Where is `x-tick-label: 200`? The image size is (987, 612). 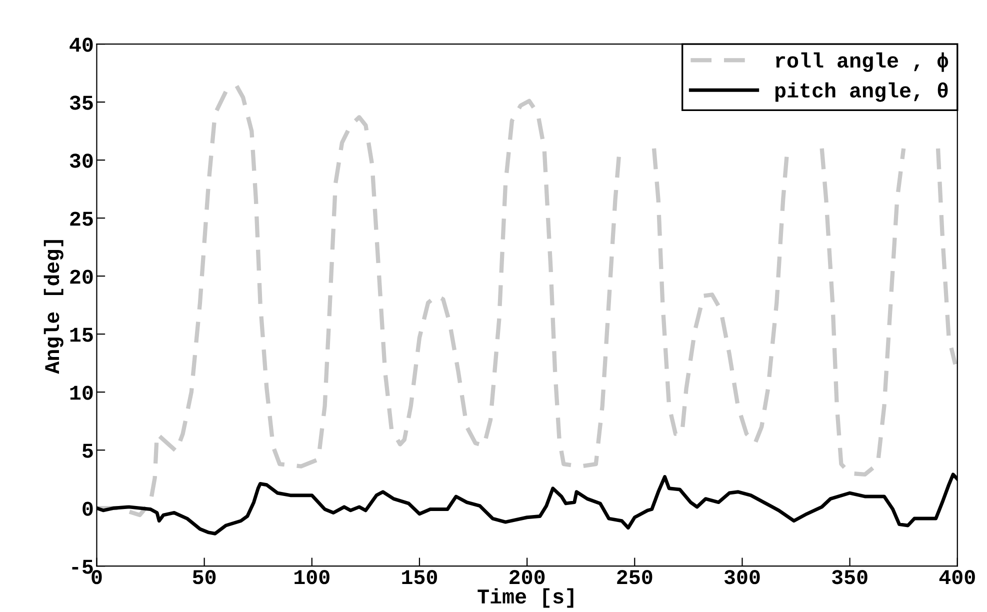
x-tick-label: 200 is located at coordinates (527, 577).